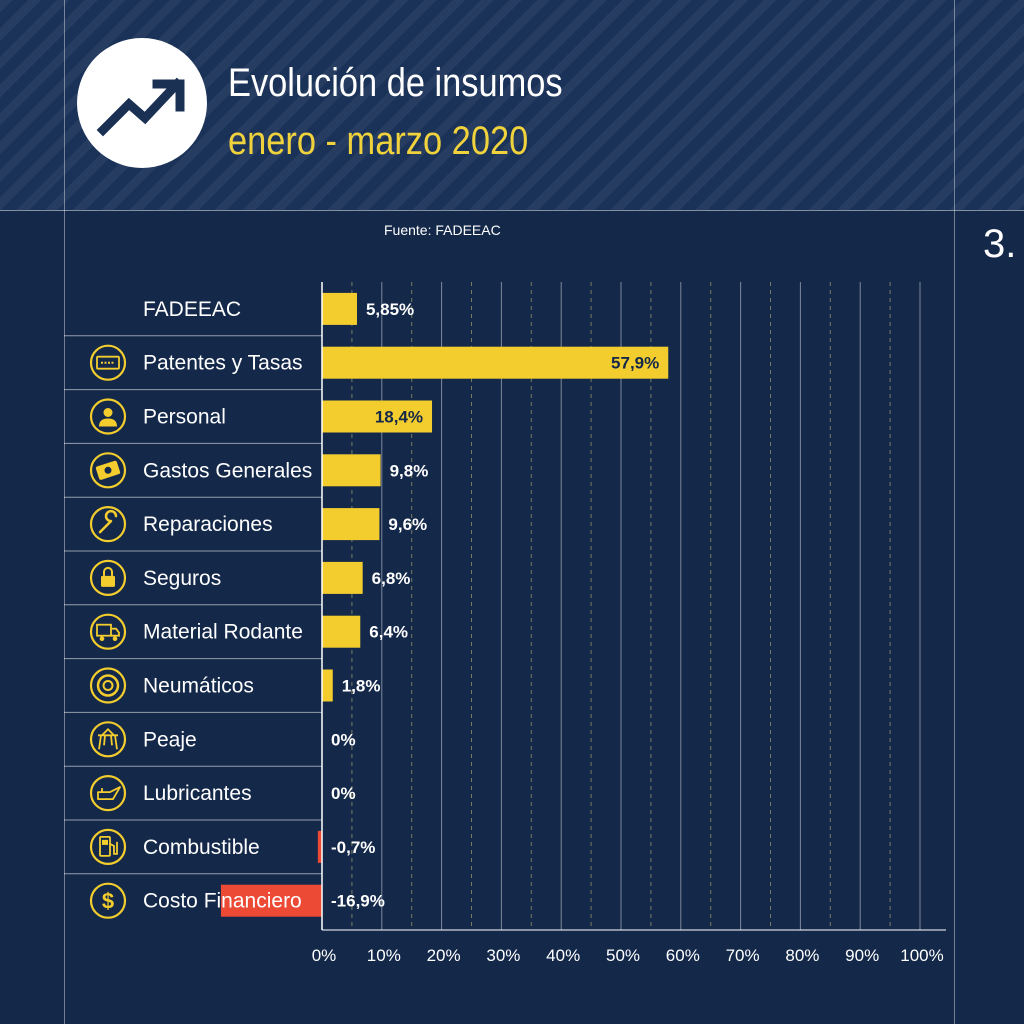 The width and height of the screenshot is (1024, 1024). Describe the element at coordinates (409, 470) in the screenshot. I see `value-label: 9,8%` at that location.